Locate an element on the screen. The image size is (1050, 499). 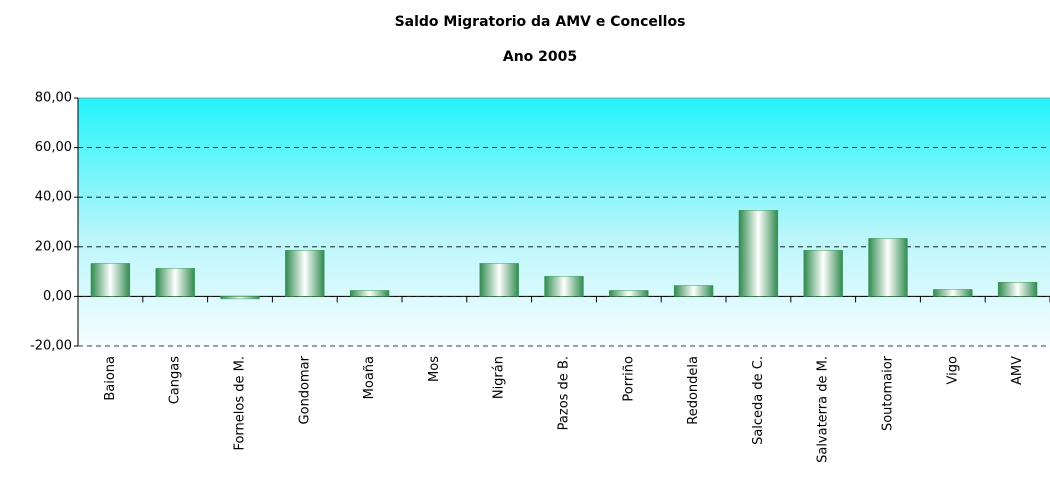
x-tick-label: Pazos de B. is located at coordinates (564, 393).